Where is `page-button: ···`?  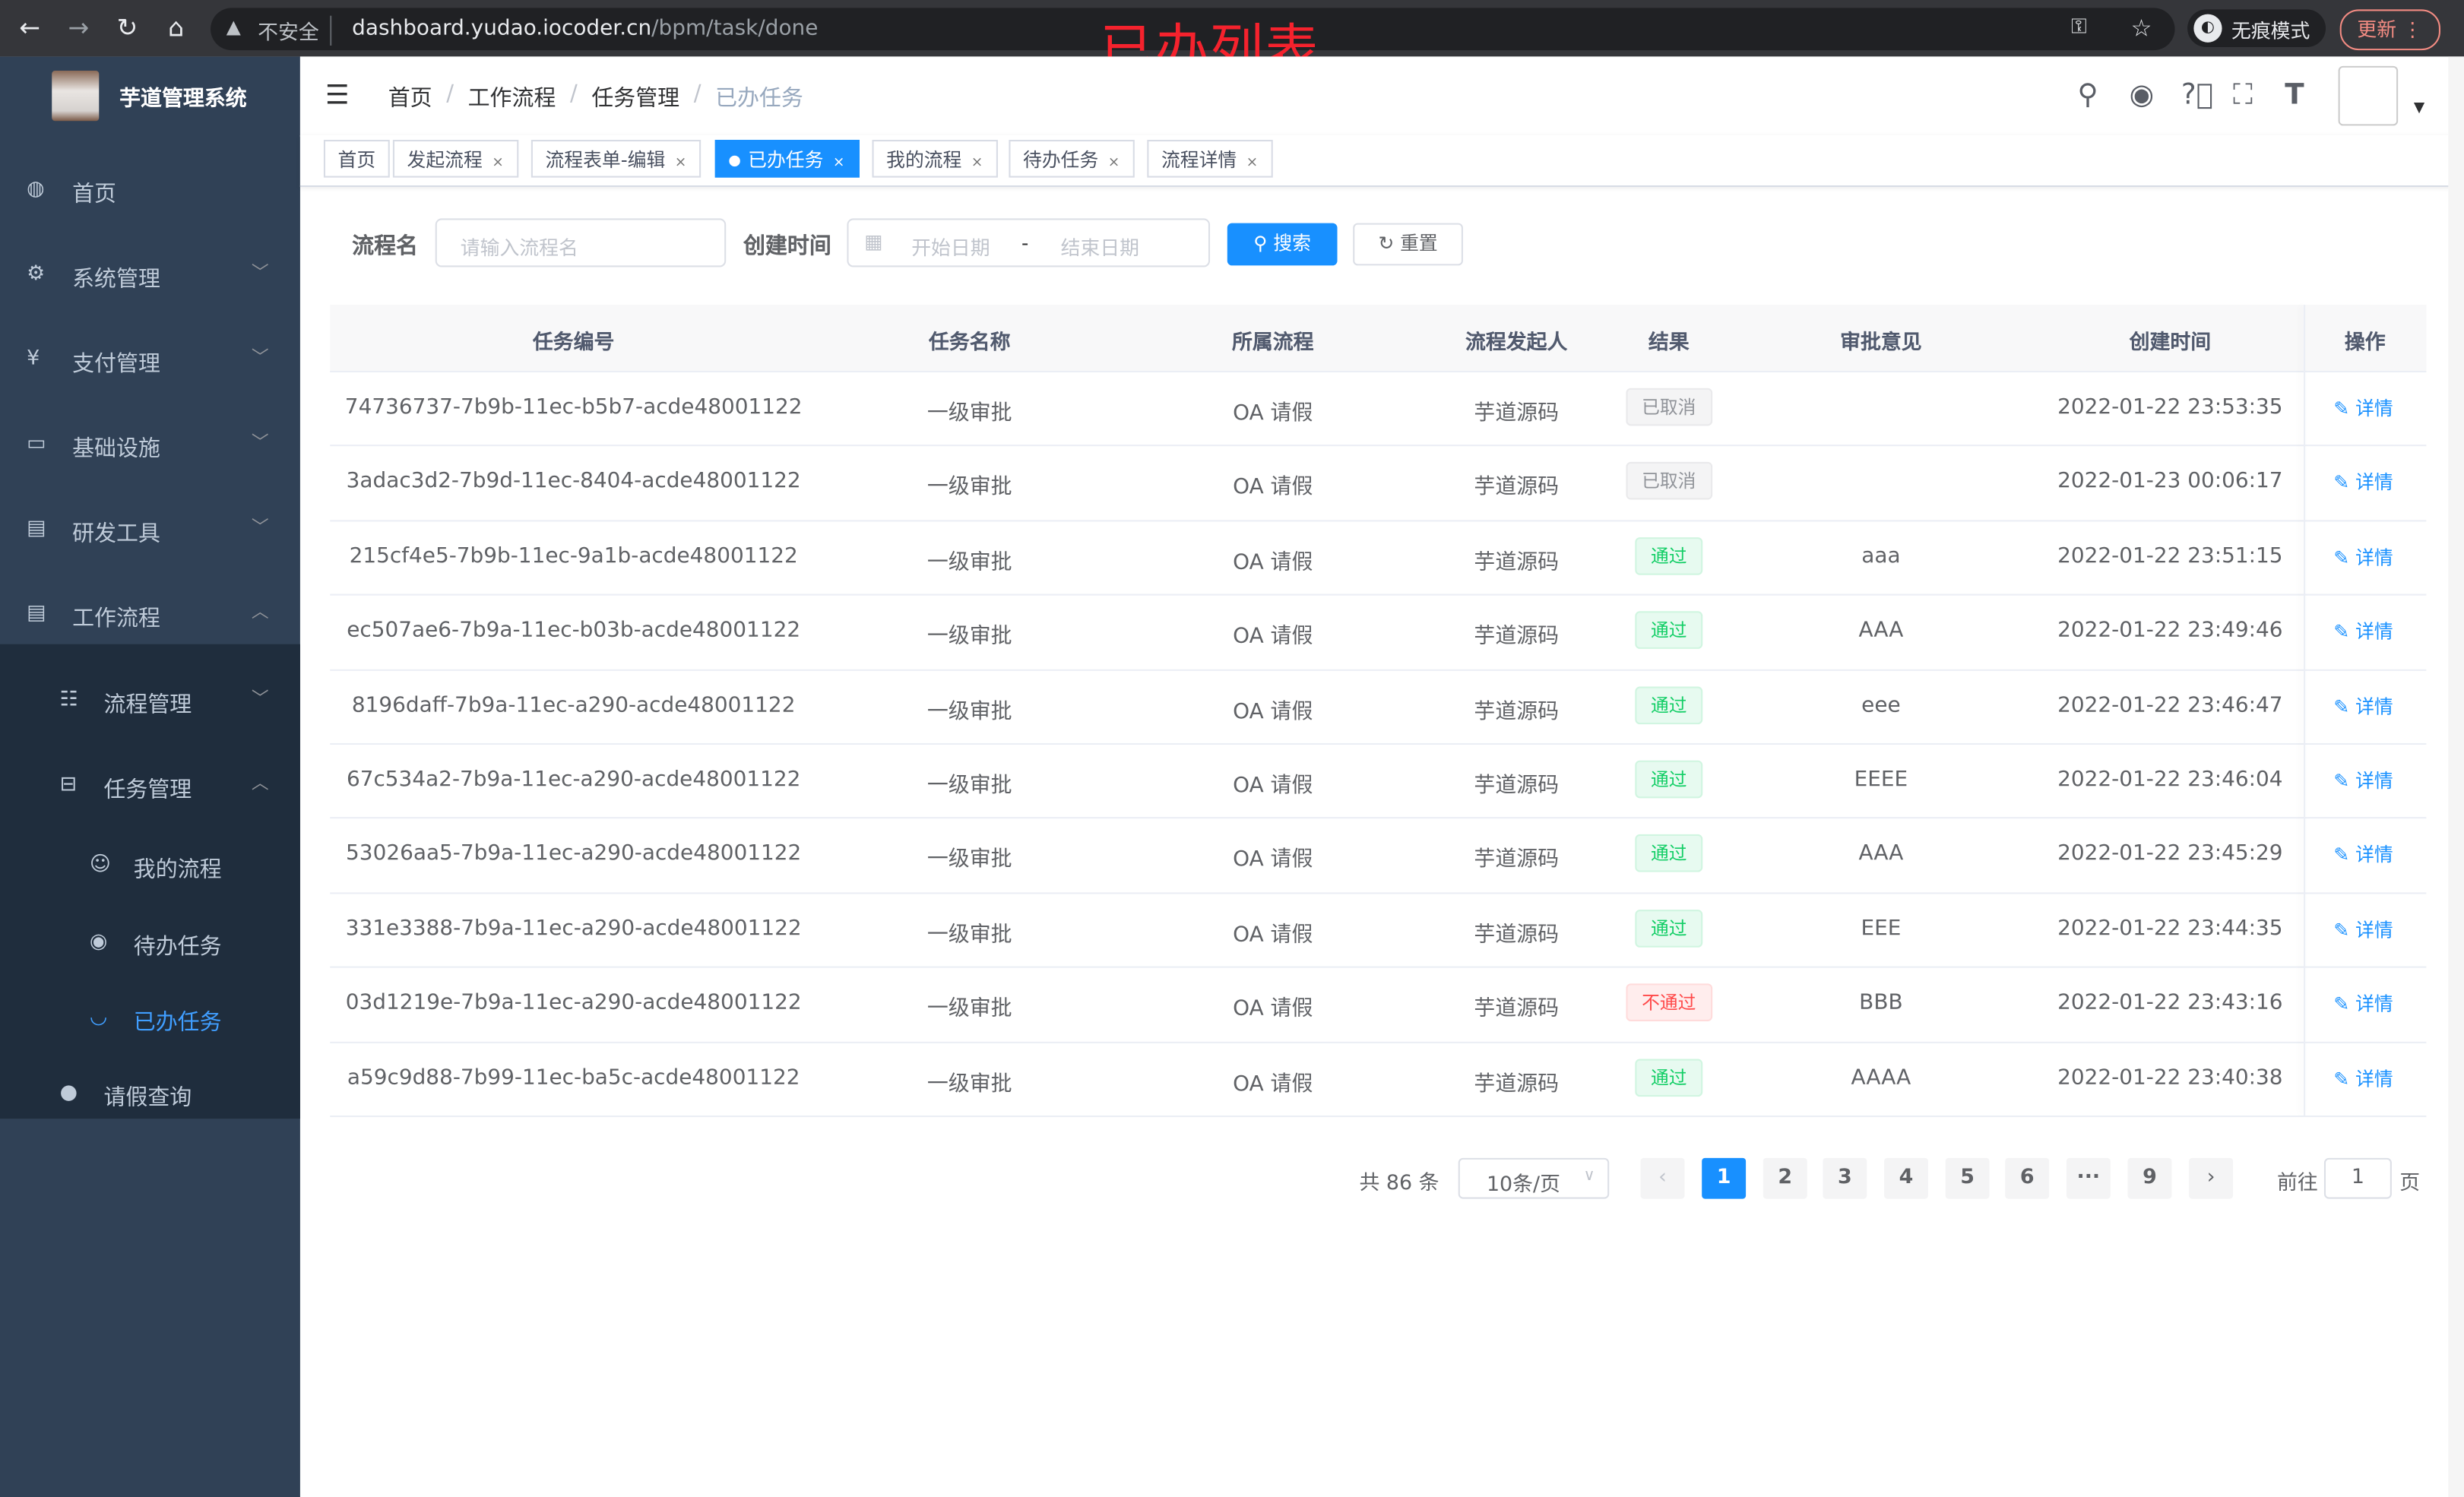 page-button: ··· is located at coordinates (2088, 1178).